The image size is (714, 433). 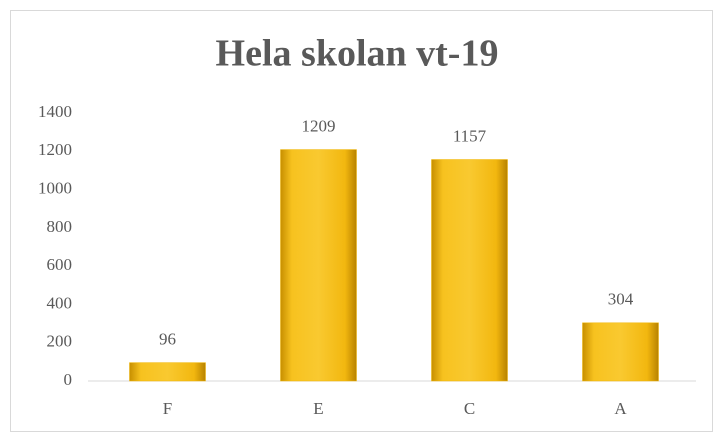 I want to click on y-tick-label: 600, so click(x=60, y=264).